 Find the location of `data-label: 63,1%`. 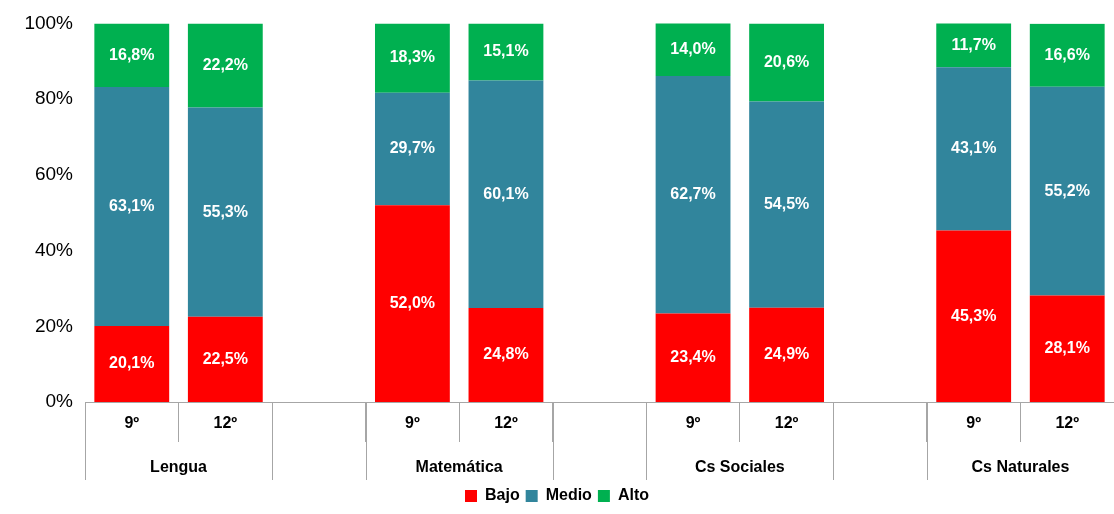

data-label: 63,1% is located at coordinates (132, 205).